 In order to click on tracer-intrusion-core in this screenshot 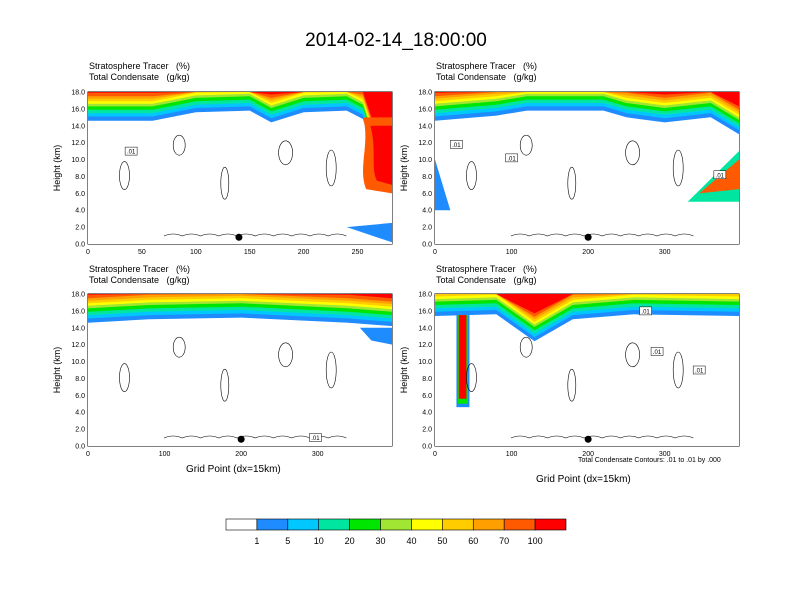, I will do `click(381, 155)`.